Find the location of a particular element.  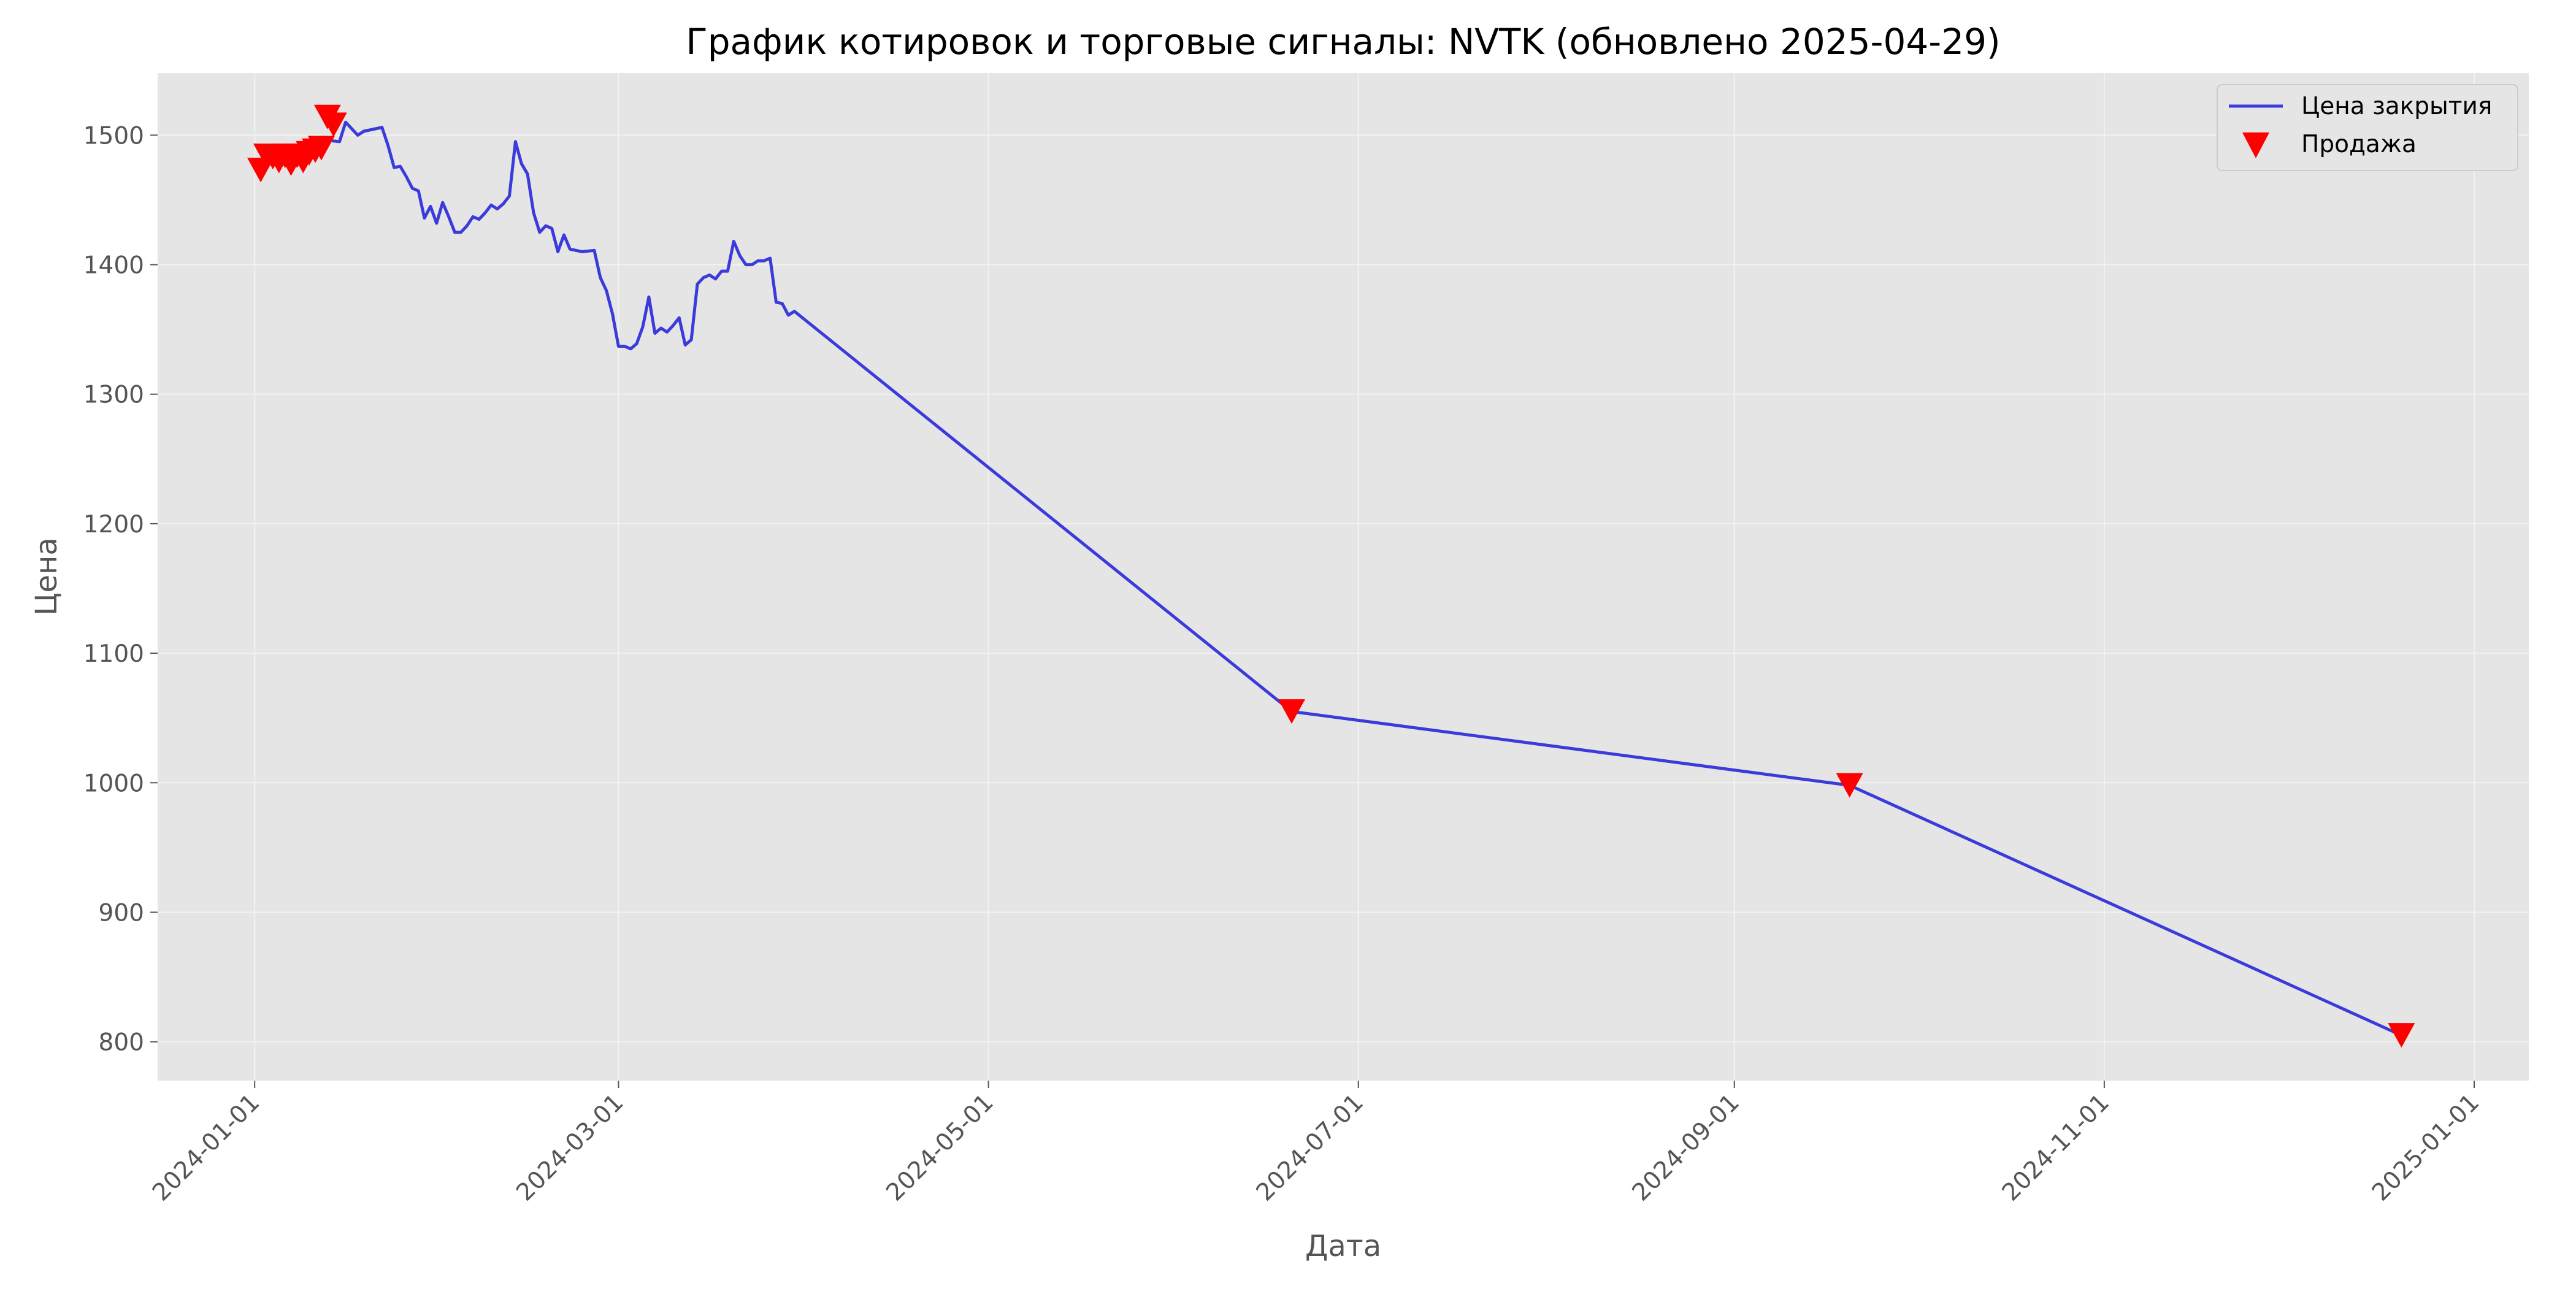

x-tick-label: 2024-01-01 is located at coordinates (206, 1147).